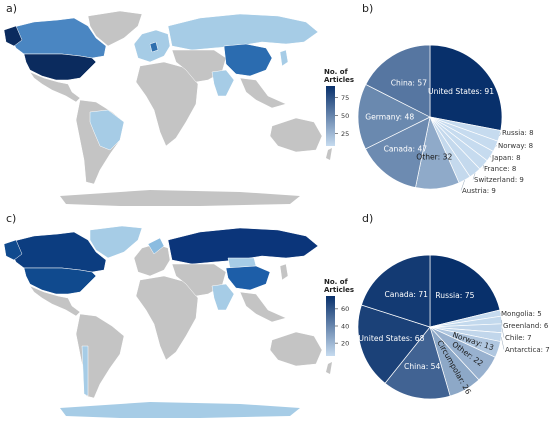 The height and width of the screenshot is (425, 550). I want to click on map-a-australia, so click(296, 135).